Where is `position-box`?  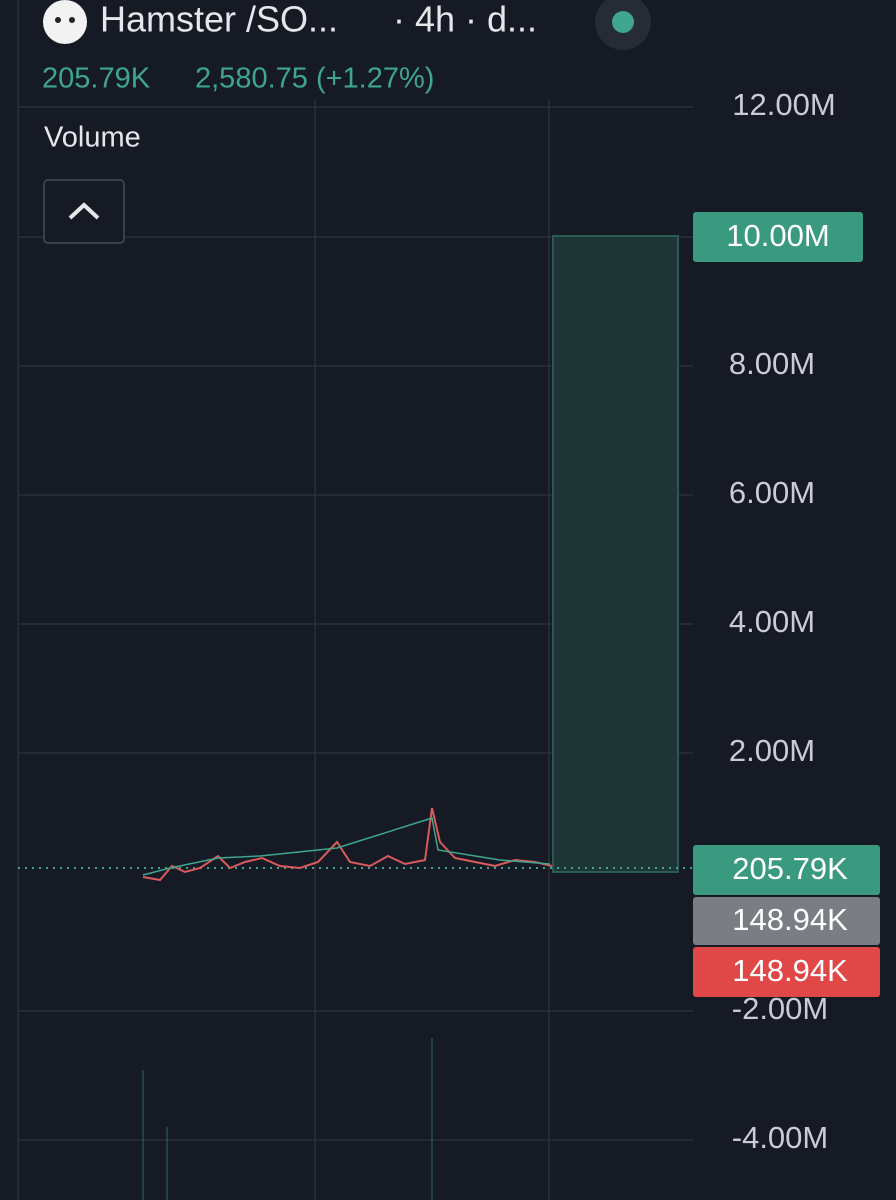
position-box is located at coordinates (615, 554).